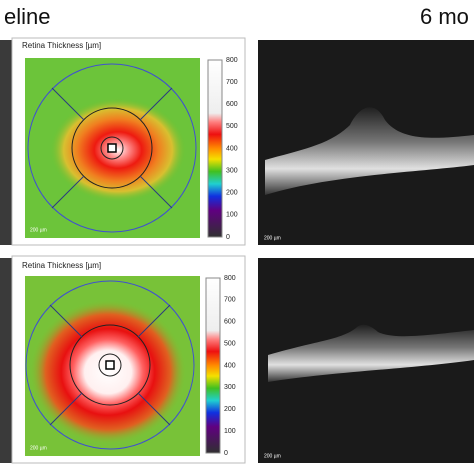 The image size is (474, 474). Describe the element at coordinates (444, 16) in the screenshot. I see `timepoint-label: 6 mo` at that location.